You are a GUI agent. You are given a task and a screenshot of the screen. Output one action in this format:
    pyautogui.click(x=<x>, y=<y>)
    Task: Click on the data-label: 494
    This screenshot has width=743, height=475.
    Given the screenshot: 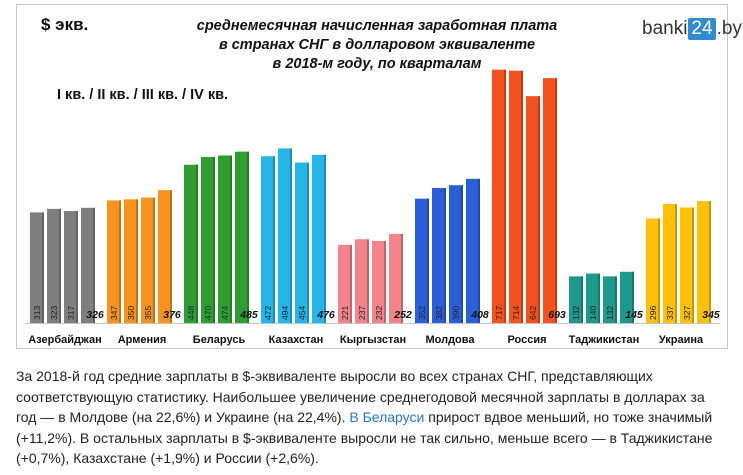 What is the action you would take?
    pyautogui.click(x=285, y=313)
    